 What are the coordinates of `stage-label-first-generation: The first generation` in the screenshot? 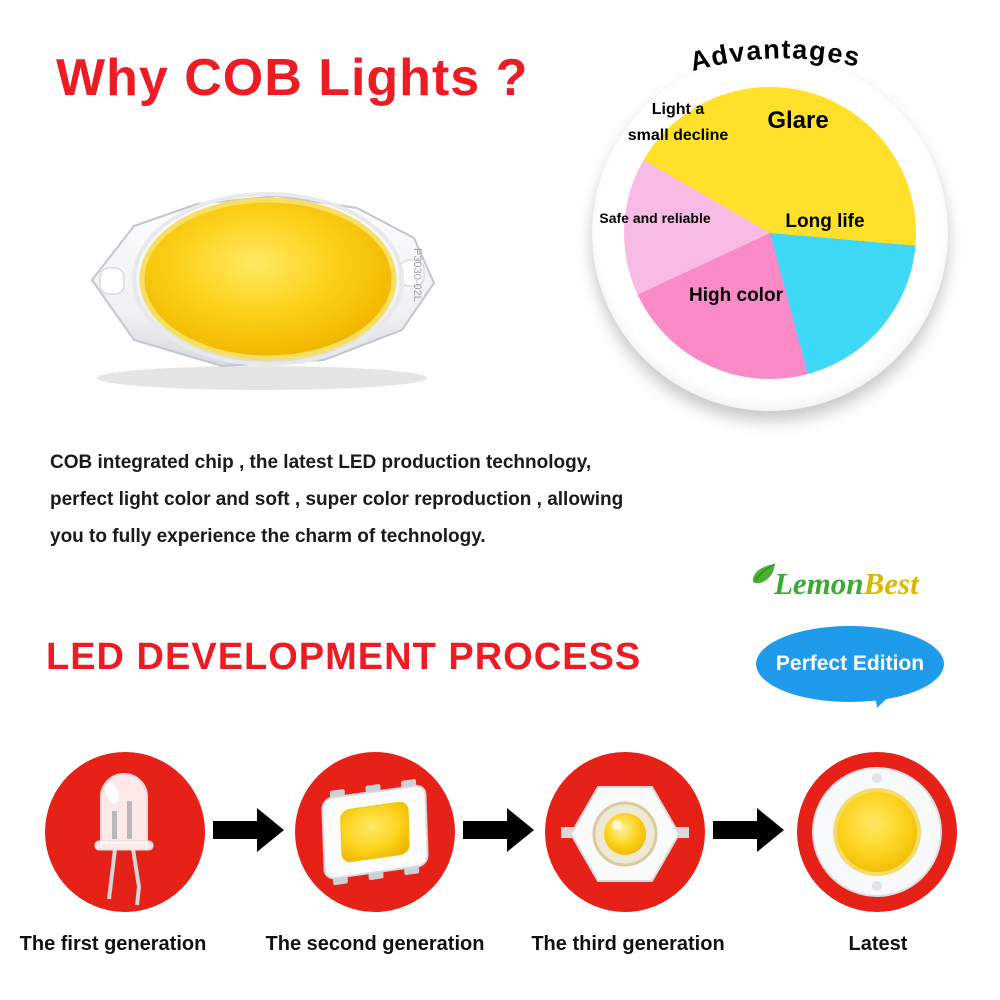 It's located at (113, 944).